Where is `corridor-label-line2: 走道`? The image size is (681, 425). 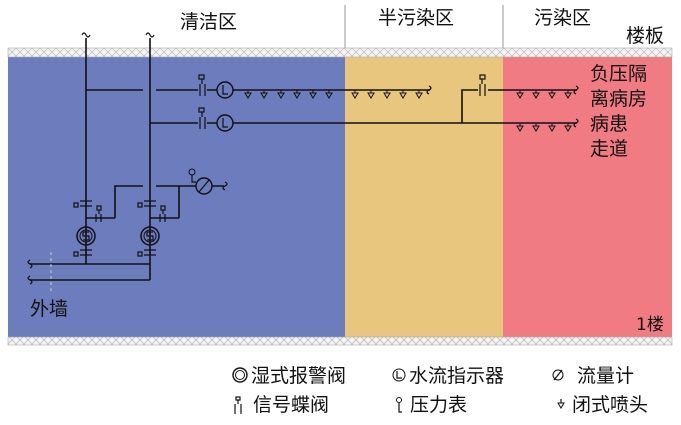
corridor-label-line2: 走道 is located at coordinates (609, 149).